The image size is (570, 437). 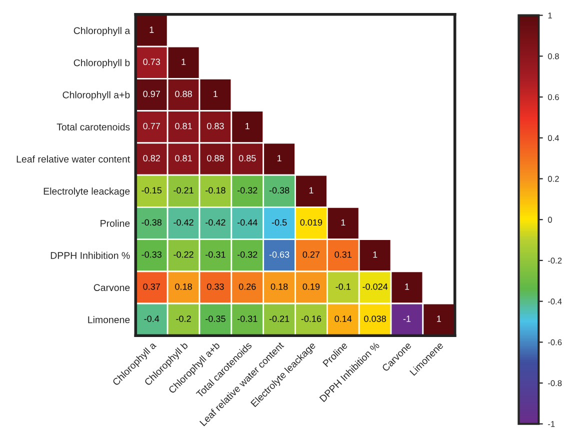 What do you see at coordinates (152, 190) in the screenshot?
I see `data-label: -0.15` at bounding box center [152, 190].